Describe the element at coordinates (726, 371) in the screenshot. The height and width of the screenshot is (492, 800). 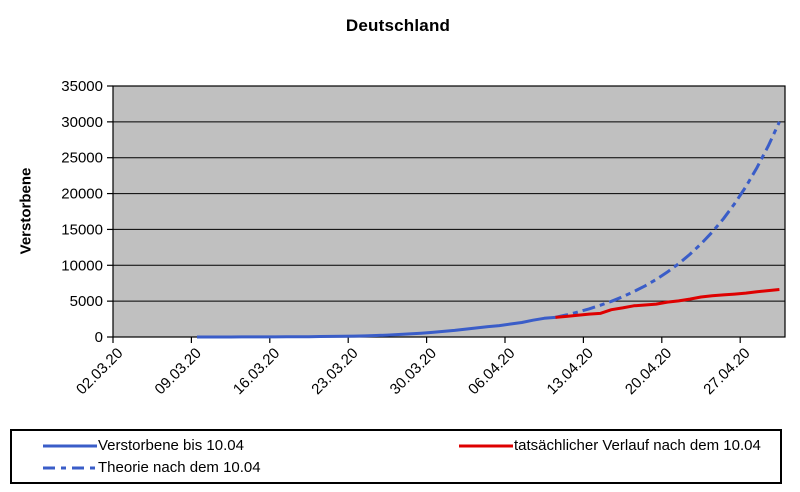
I see `x-tick-label: 27.04.20` at that location.